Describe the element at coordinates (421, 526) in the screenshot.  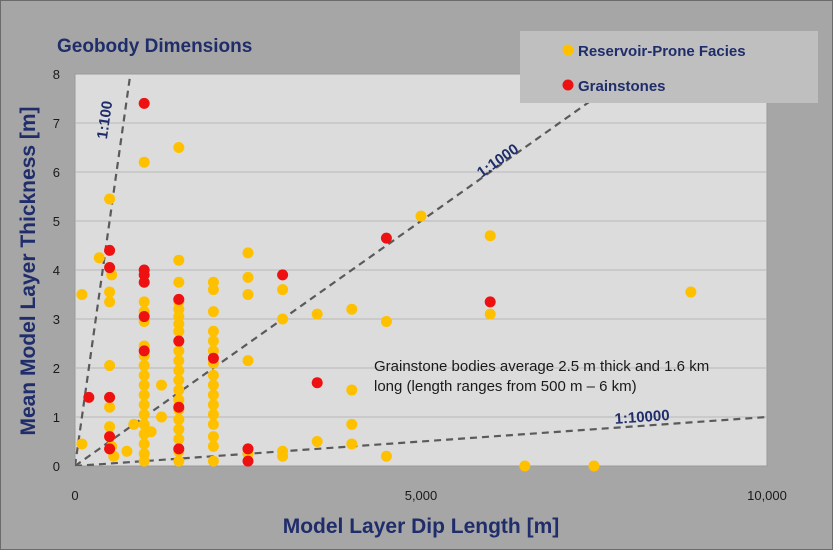
I see `x-axis-label: Model Layer Dip Length [m]` at that location.